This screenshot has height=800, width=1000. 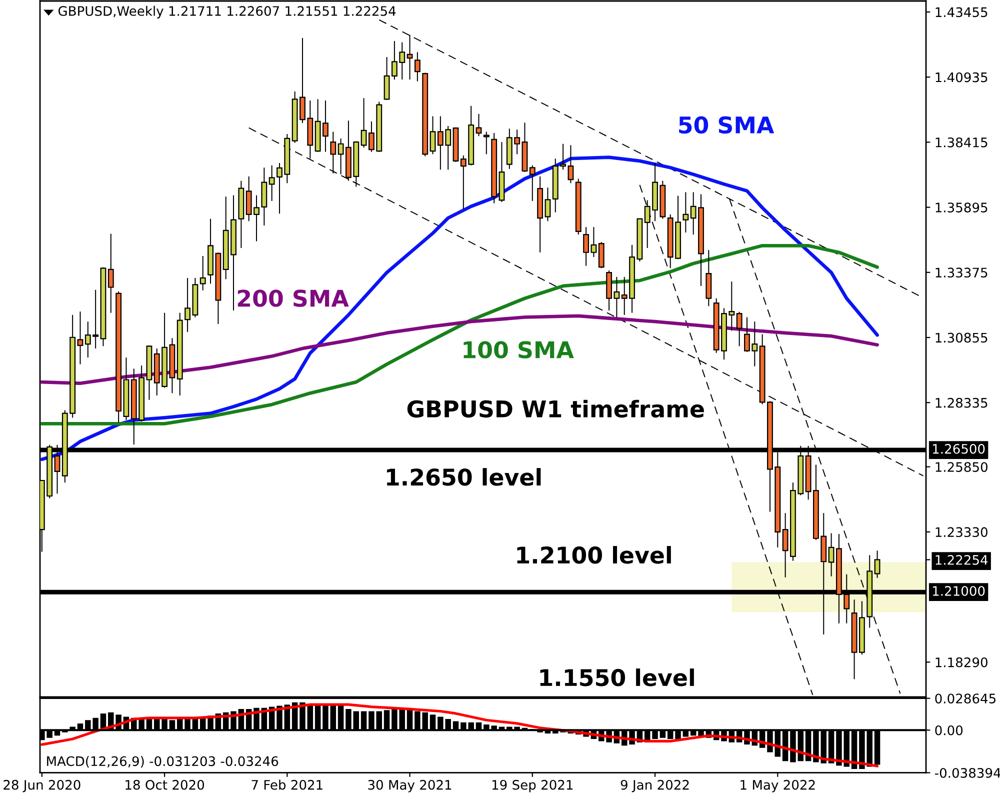 What do you see at coordinates (962, 467) in the screenshot?
I see `y-tick-label: 1.25850` at bounding box center [962, 467].